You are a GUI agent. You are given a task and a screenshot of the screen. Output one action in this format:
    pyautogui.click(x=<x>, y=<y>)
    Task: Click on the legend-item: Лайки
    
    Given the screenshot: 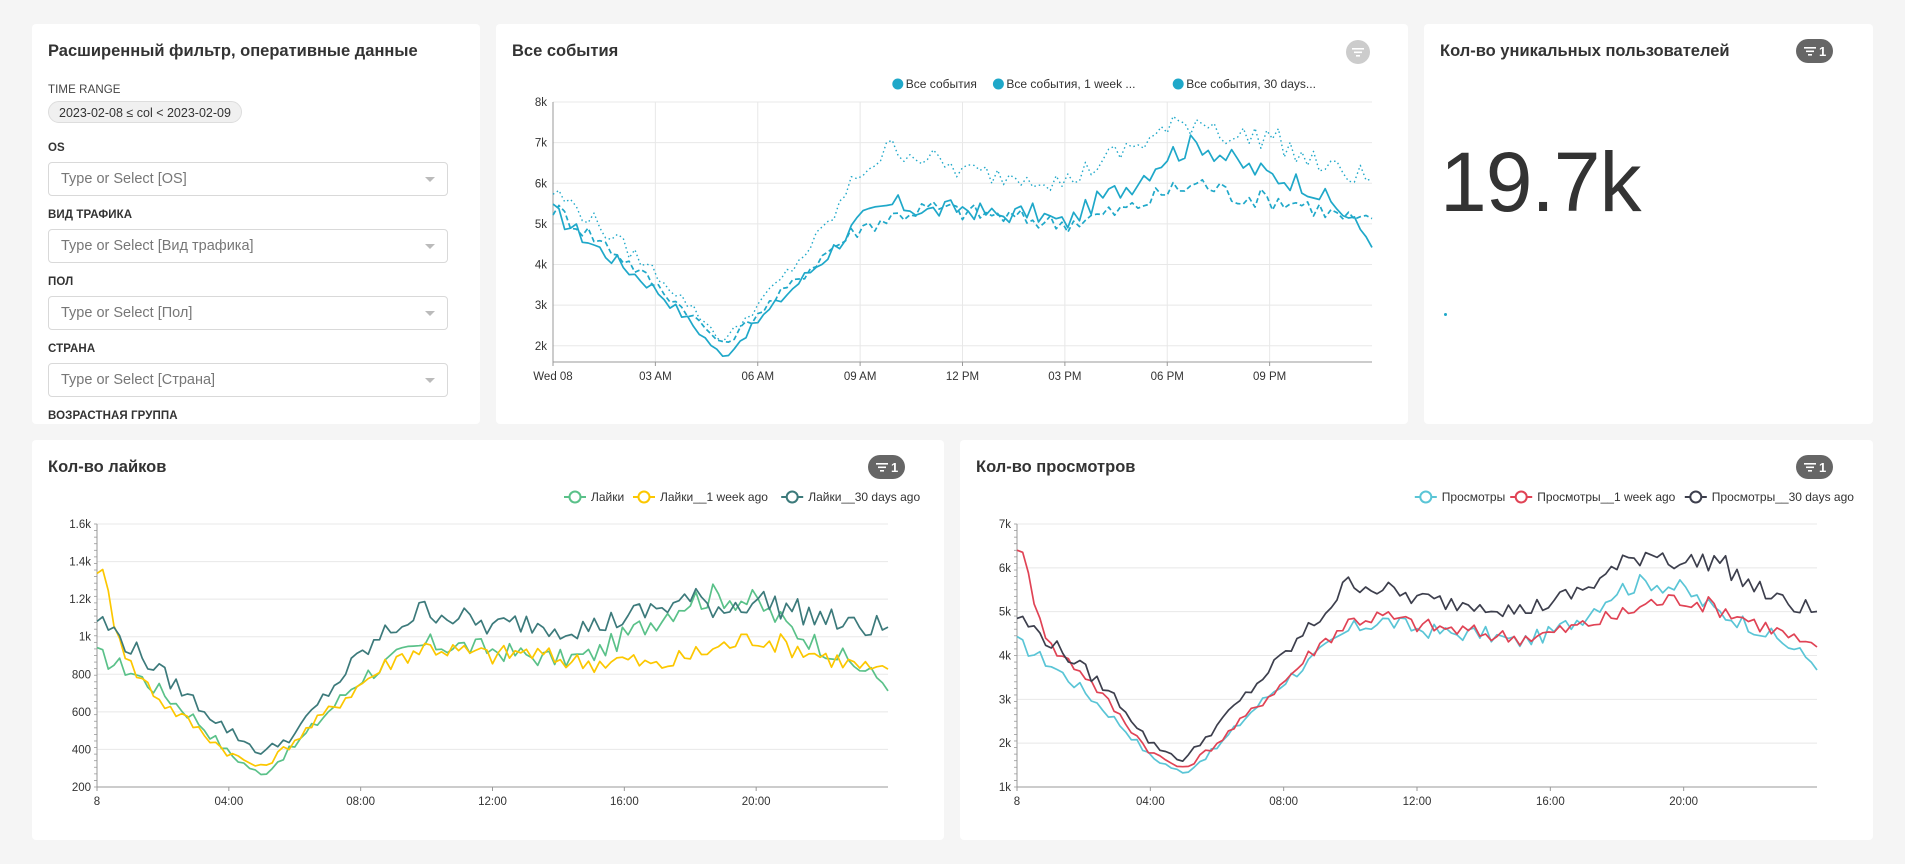 What is the action you would take?
    pyautogui.click(x=594, y=497)
    